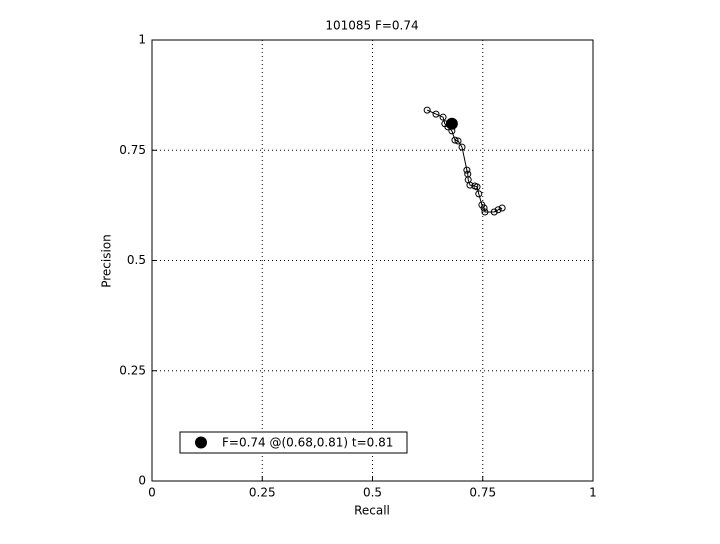  What do you see at coordinates (451, 123) in the screenshot?
I see `best-point` at bounding box center [451, 123].